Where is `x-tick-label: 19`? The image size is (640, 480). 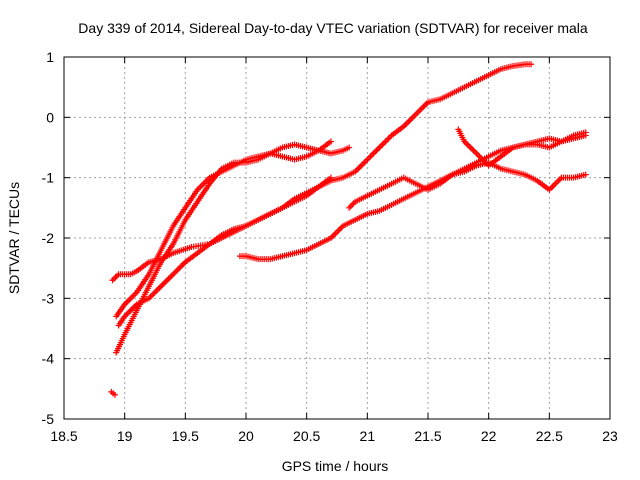 x-tick-label: 19 is located at coordinates (125, 436).